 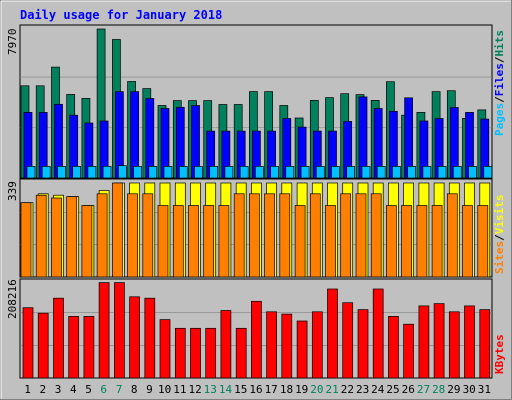 I want to click on visits-max-label: 339, so click(x=12, y=191).